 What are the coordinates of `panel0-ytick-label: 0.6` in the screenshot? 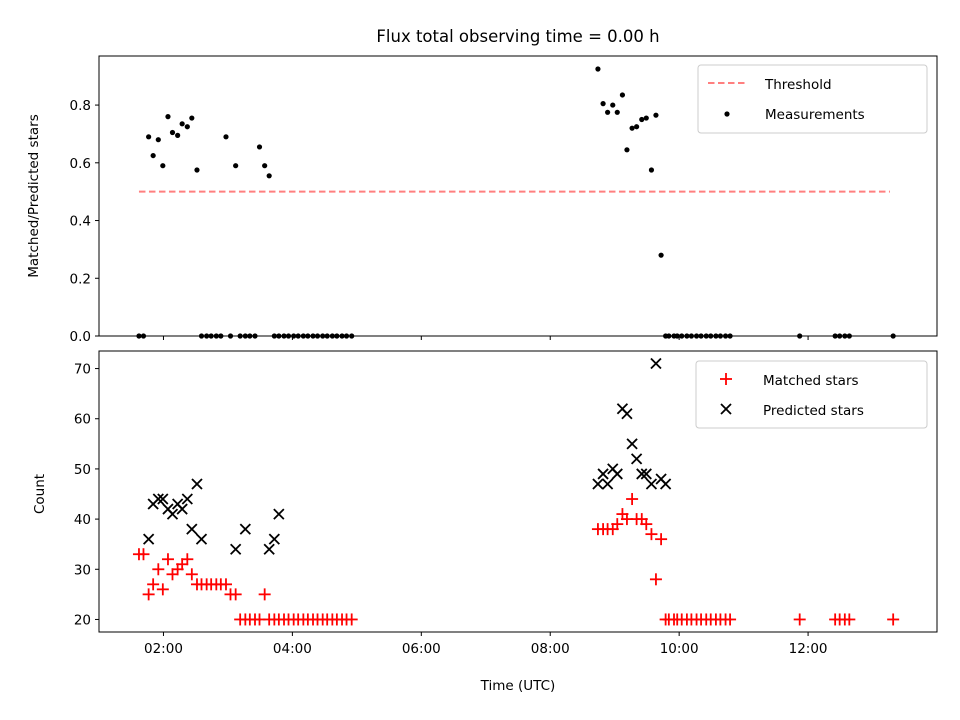 It's located at (80, 164).